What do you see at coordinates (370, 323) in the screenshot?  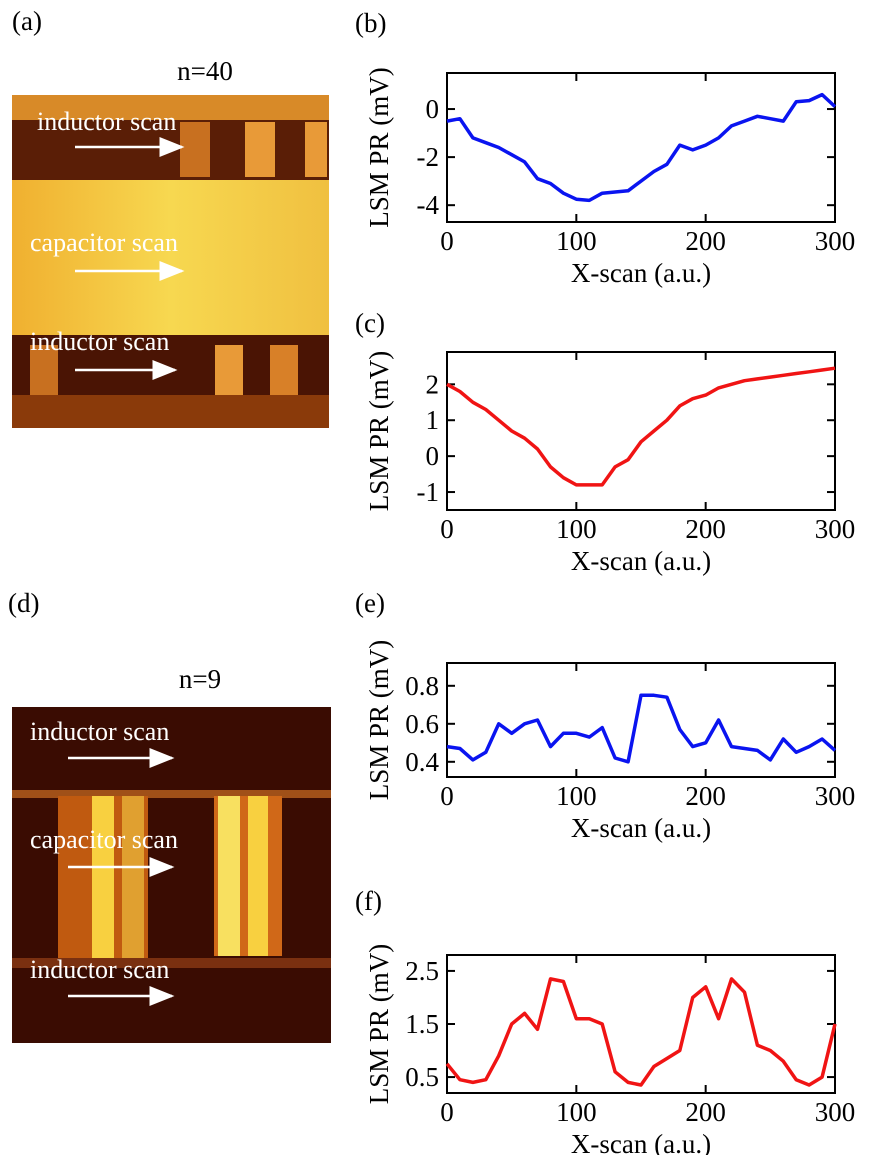 I see `panel-label: (c)` at bounding box center [370, 323].